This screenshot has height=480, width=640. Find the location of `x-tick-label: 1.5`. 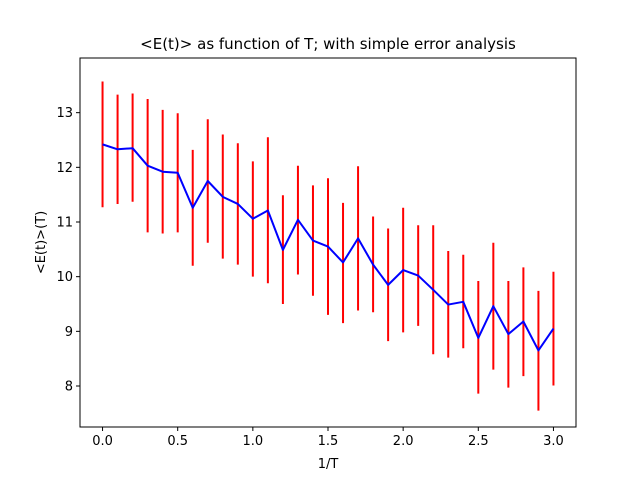

x-tick-label: 1.5 is located at coordinates (328, 441).